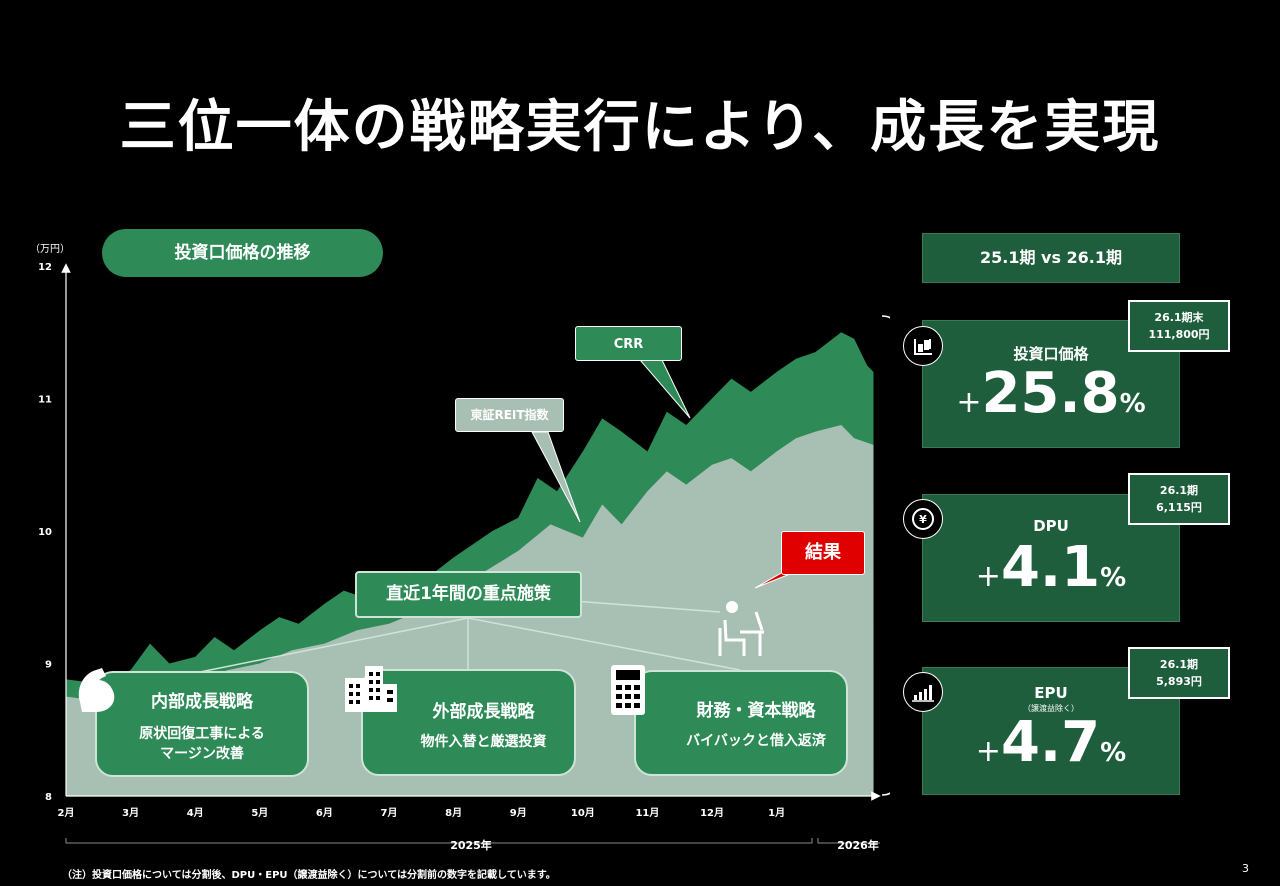 The image size is (1280, 886). I want to click on x-tick-label: 12月, so click(712, 813).